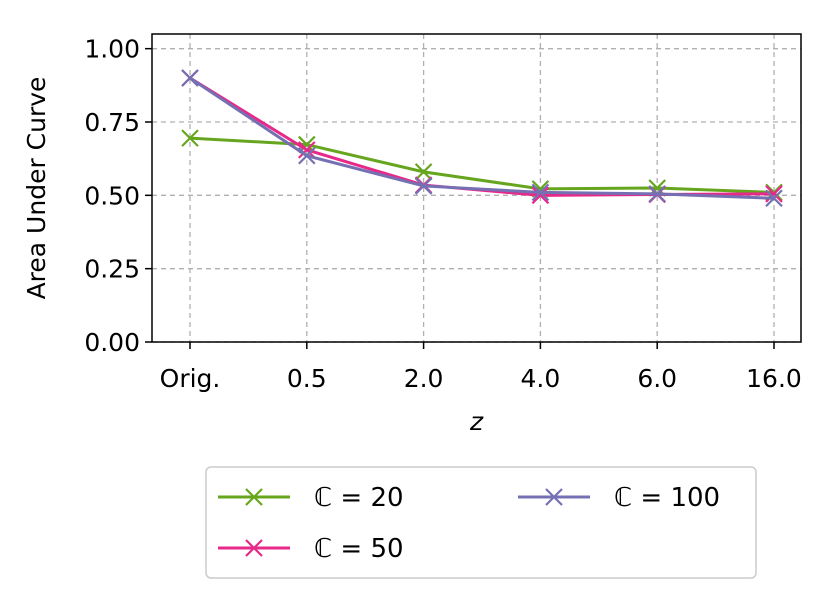 The image size is (832, 600). I want to click on legend-label: ℂ = 50, so click(359, 549).